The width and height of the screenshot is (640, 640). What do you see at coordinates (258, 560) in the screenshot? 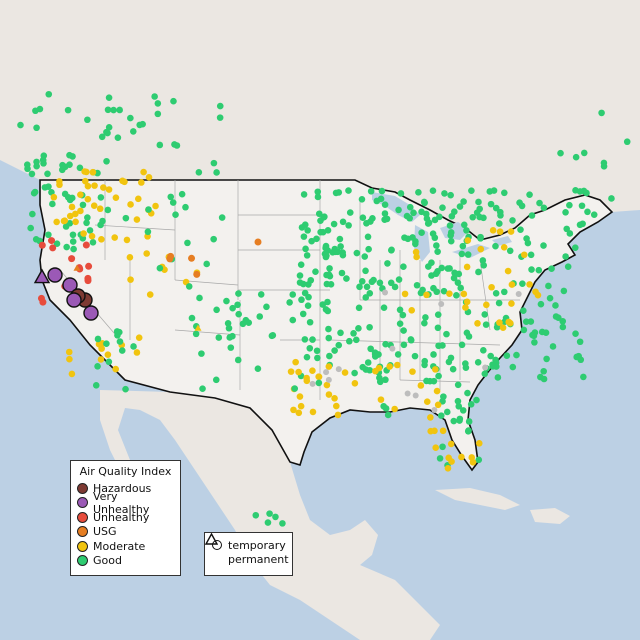
I see `legend-label: permanent` at bounding box center [258, 560].